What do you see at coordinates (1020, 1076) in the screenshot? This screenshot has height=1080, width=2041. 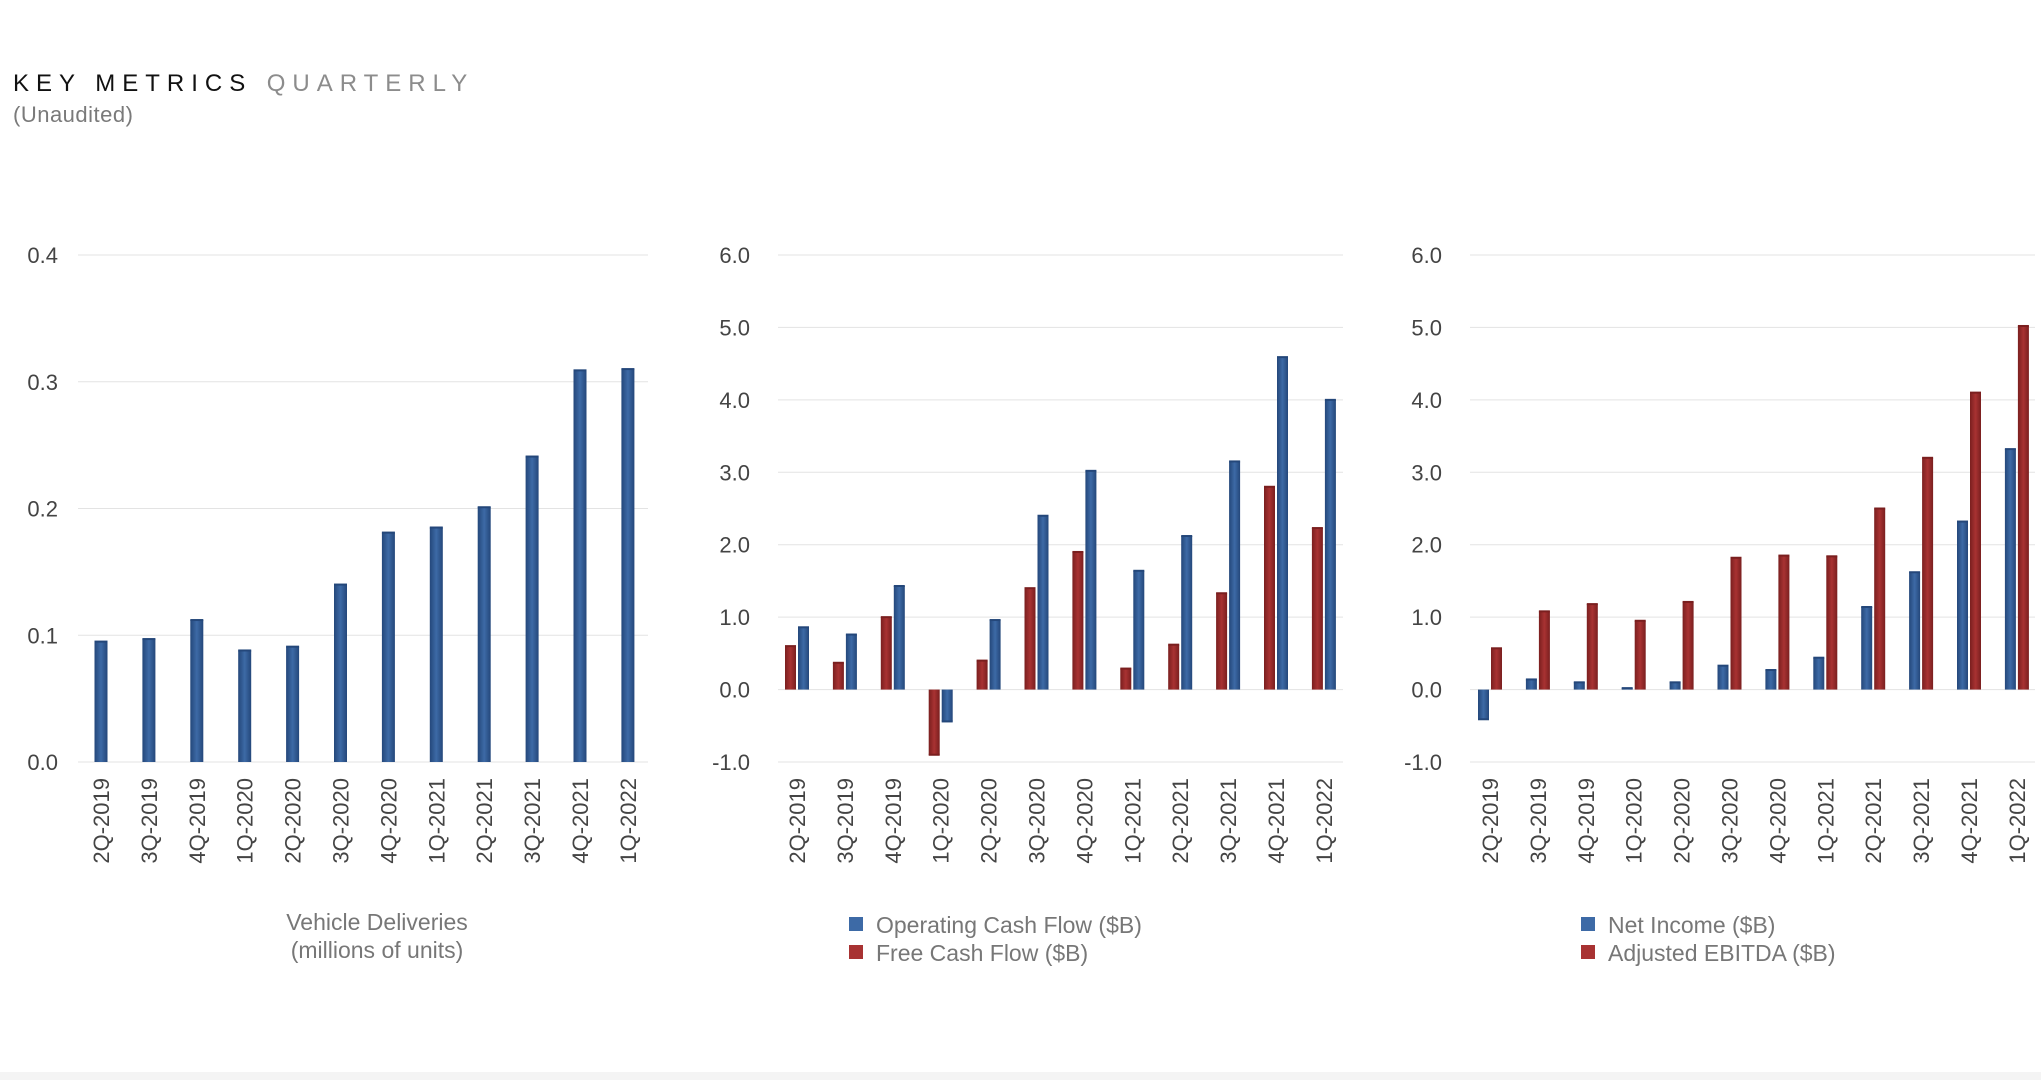 I see `bottom-bar` at bounding box center [1020, 1076].